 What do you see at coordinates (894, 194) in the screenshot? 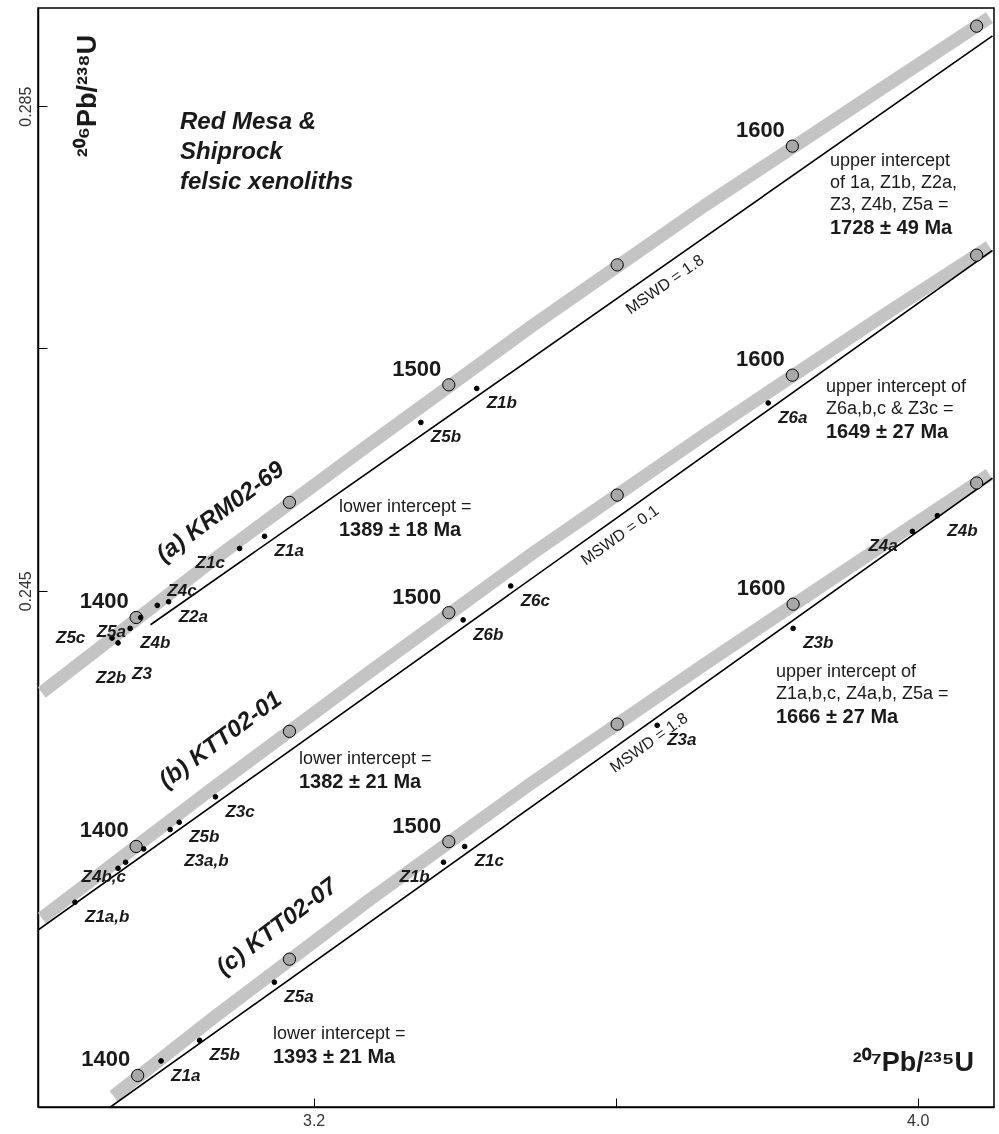
I see `annotation: upper intercept of 1a, Z1b, Z2a, Z3, Z4b, Z5a = 1728 ± 49 Ma` at bounding box center [894, 194].